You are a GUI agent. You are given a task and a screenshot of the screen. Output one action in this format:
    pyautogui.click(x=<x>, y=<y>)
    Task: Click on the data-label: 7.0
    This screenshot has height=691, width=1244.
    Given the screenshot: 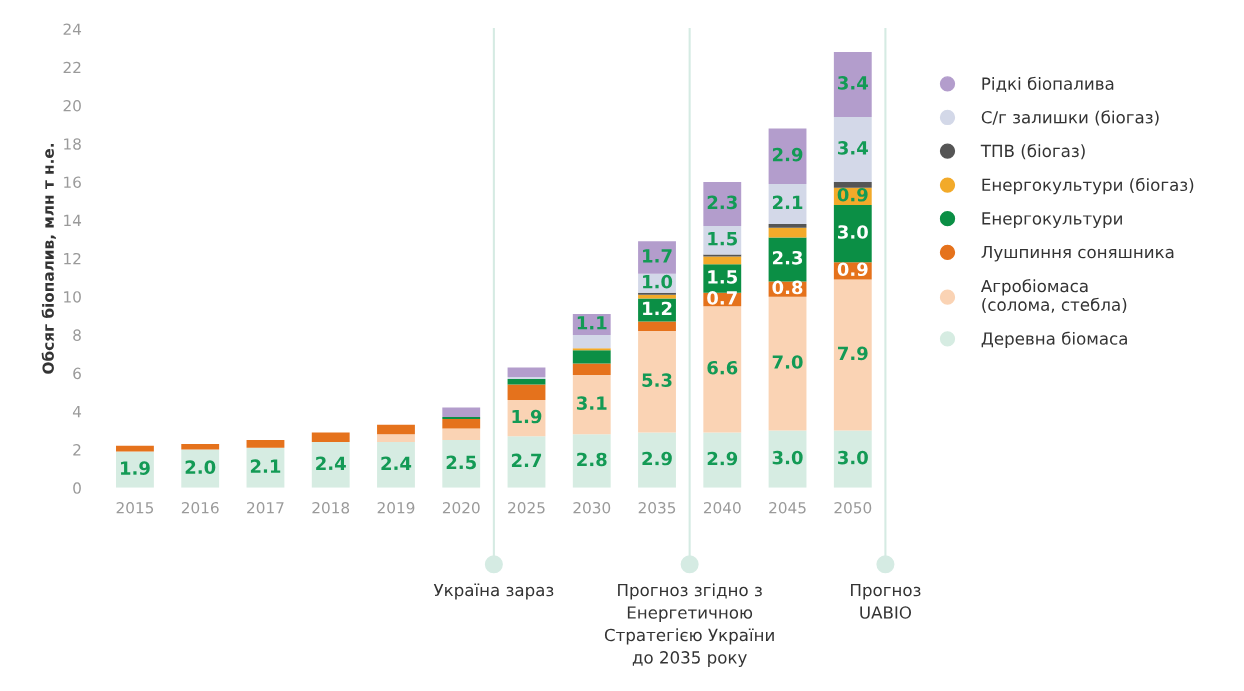 What is the action you would take?
    pyautogui.click(x=787, y=362)
    